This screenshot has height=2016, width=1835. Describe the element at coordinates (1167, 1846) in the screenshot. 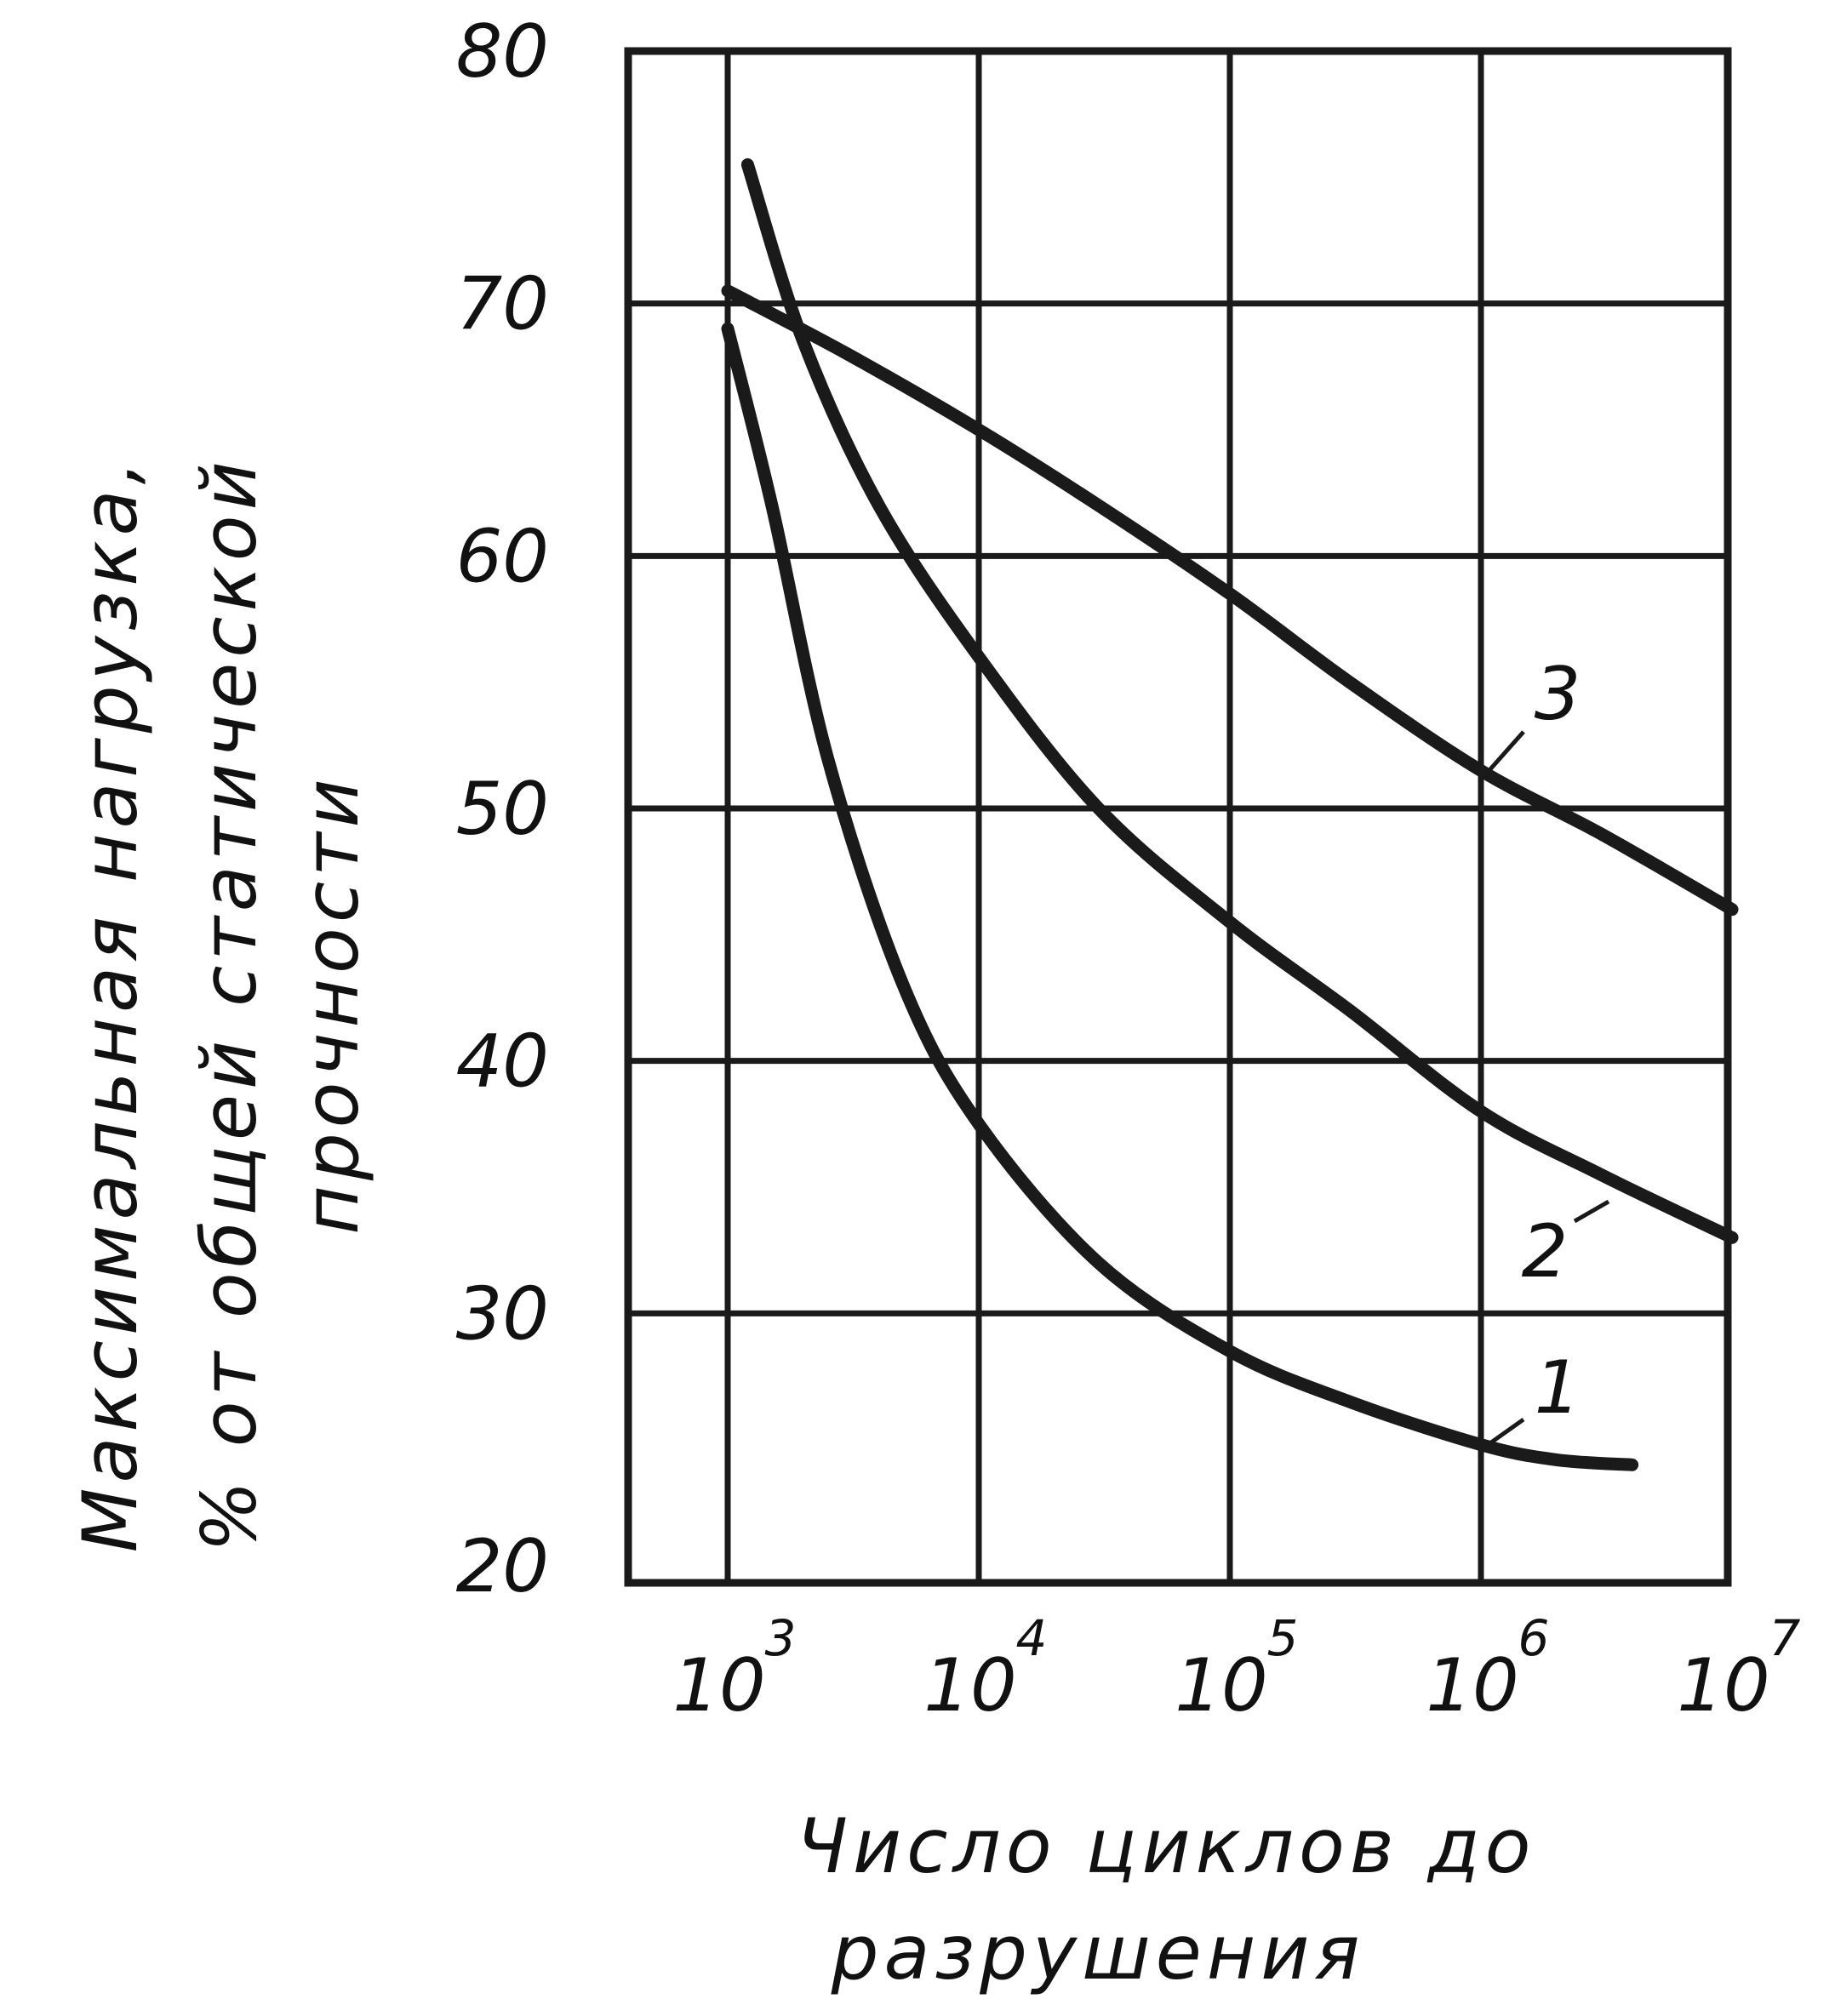

I see `x-axis-title-line-1: Число циклов до` at that location.